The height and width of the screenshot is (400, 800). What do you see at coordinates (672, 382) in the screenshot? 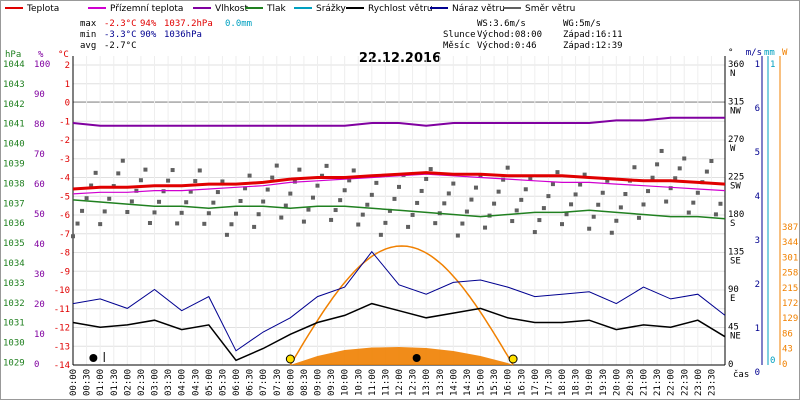
I see `x-tick-label: 22:00` at bounding box center [672, 382].